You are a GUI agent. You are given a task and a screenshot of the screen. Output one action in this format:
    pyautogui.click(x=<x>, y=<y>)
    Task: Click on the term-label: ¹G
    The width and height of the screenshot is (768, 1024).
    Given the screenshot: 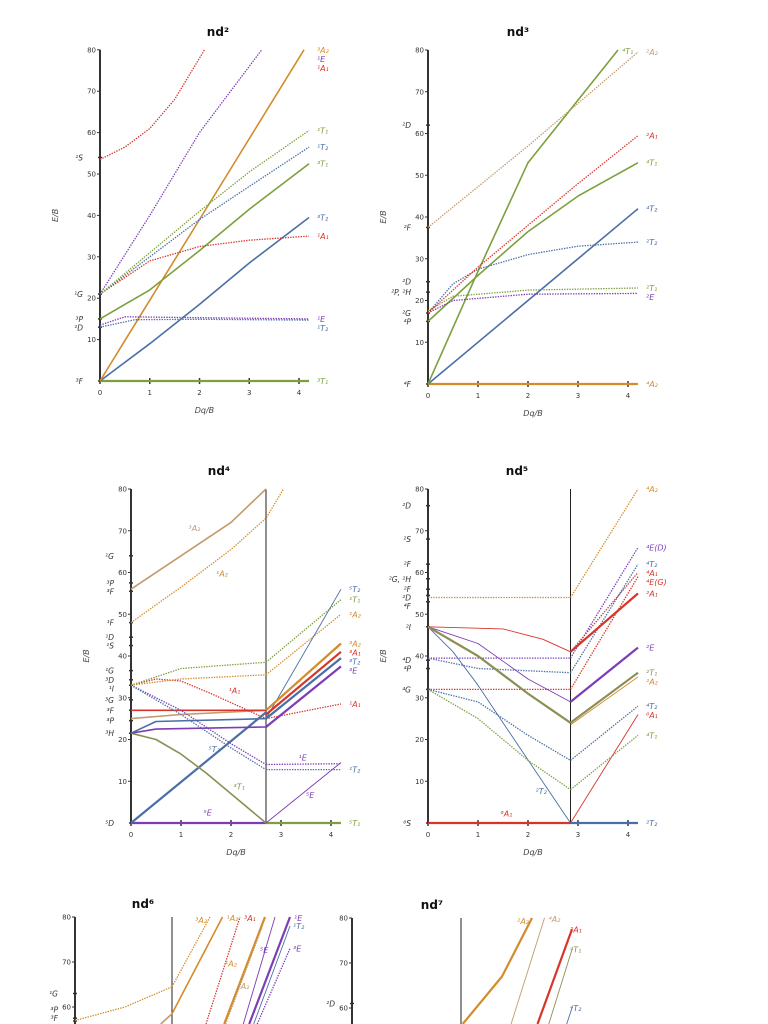 What is the action you would take?
    pyautogui.click(x=109, y=671)
    